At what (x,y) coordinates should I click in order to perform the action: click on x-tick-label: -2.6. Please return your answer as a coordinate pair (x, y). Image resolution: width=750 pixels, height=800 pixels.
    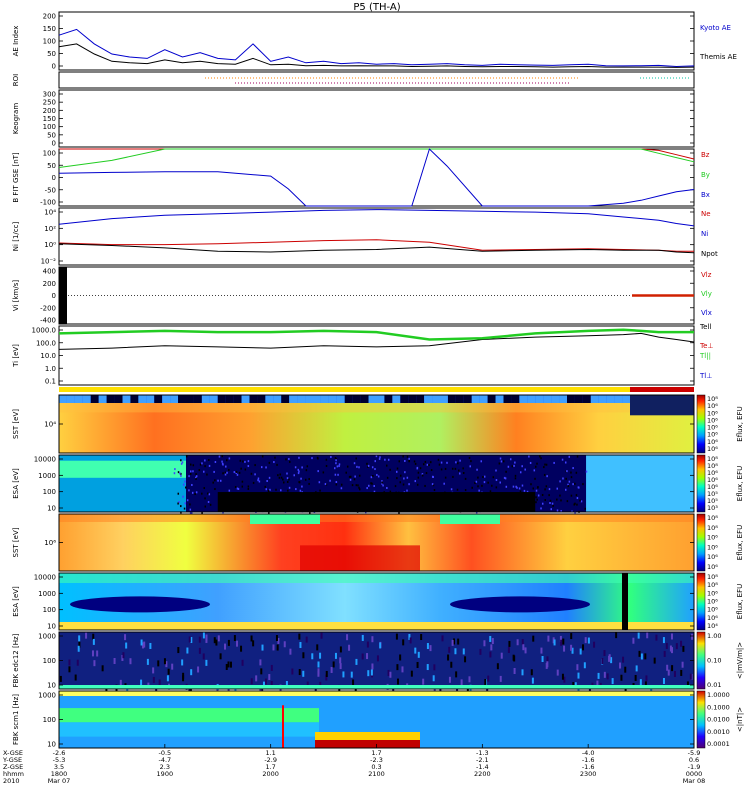
    Looking at the image, I should click on (59, 753).